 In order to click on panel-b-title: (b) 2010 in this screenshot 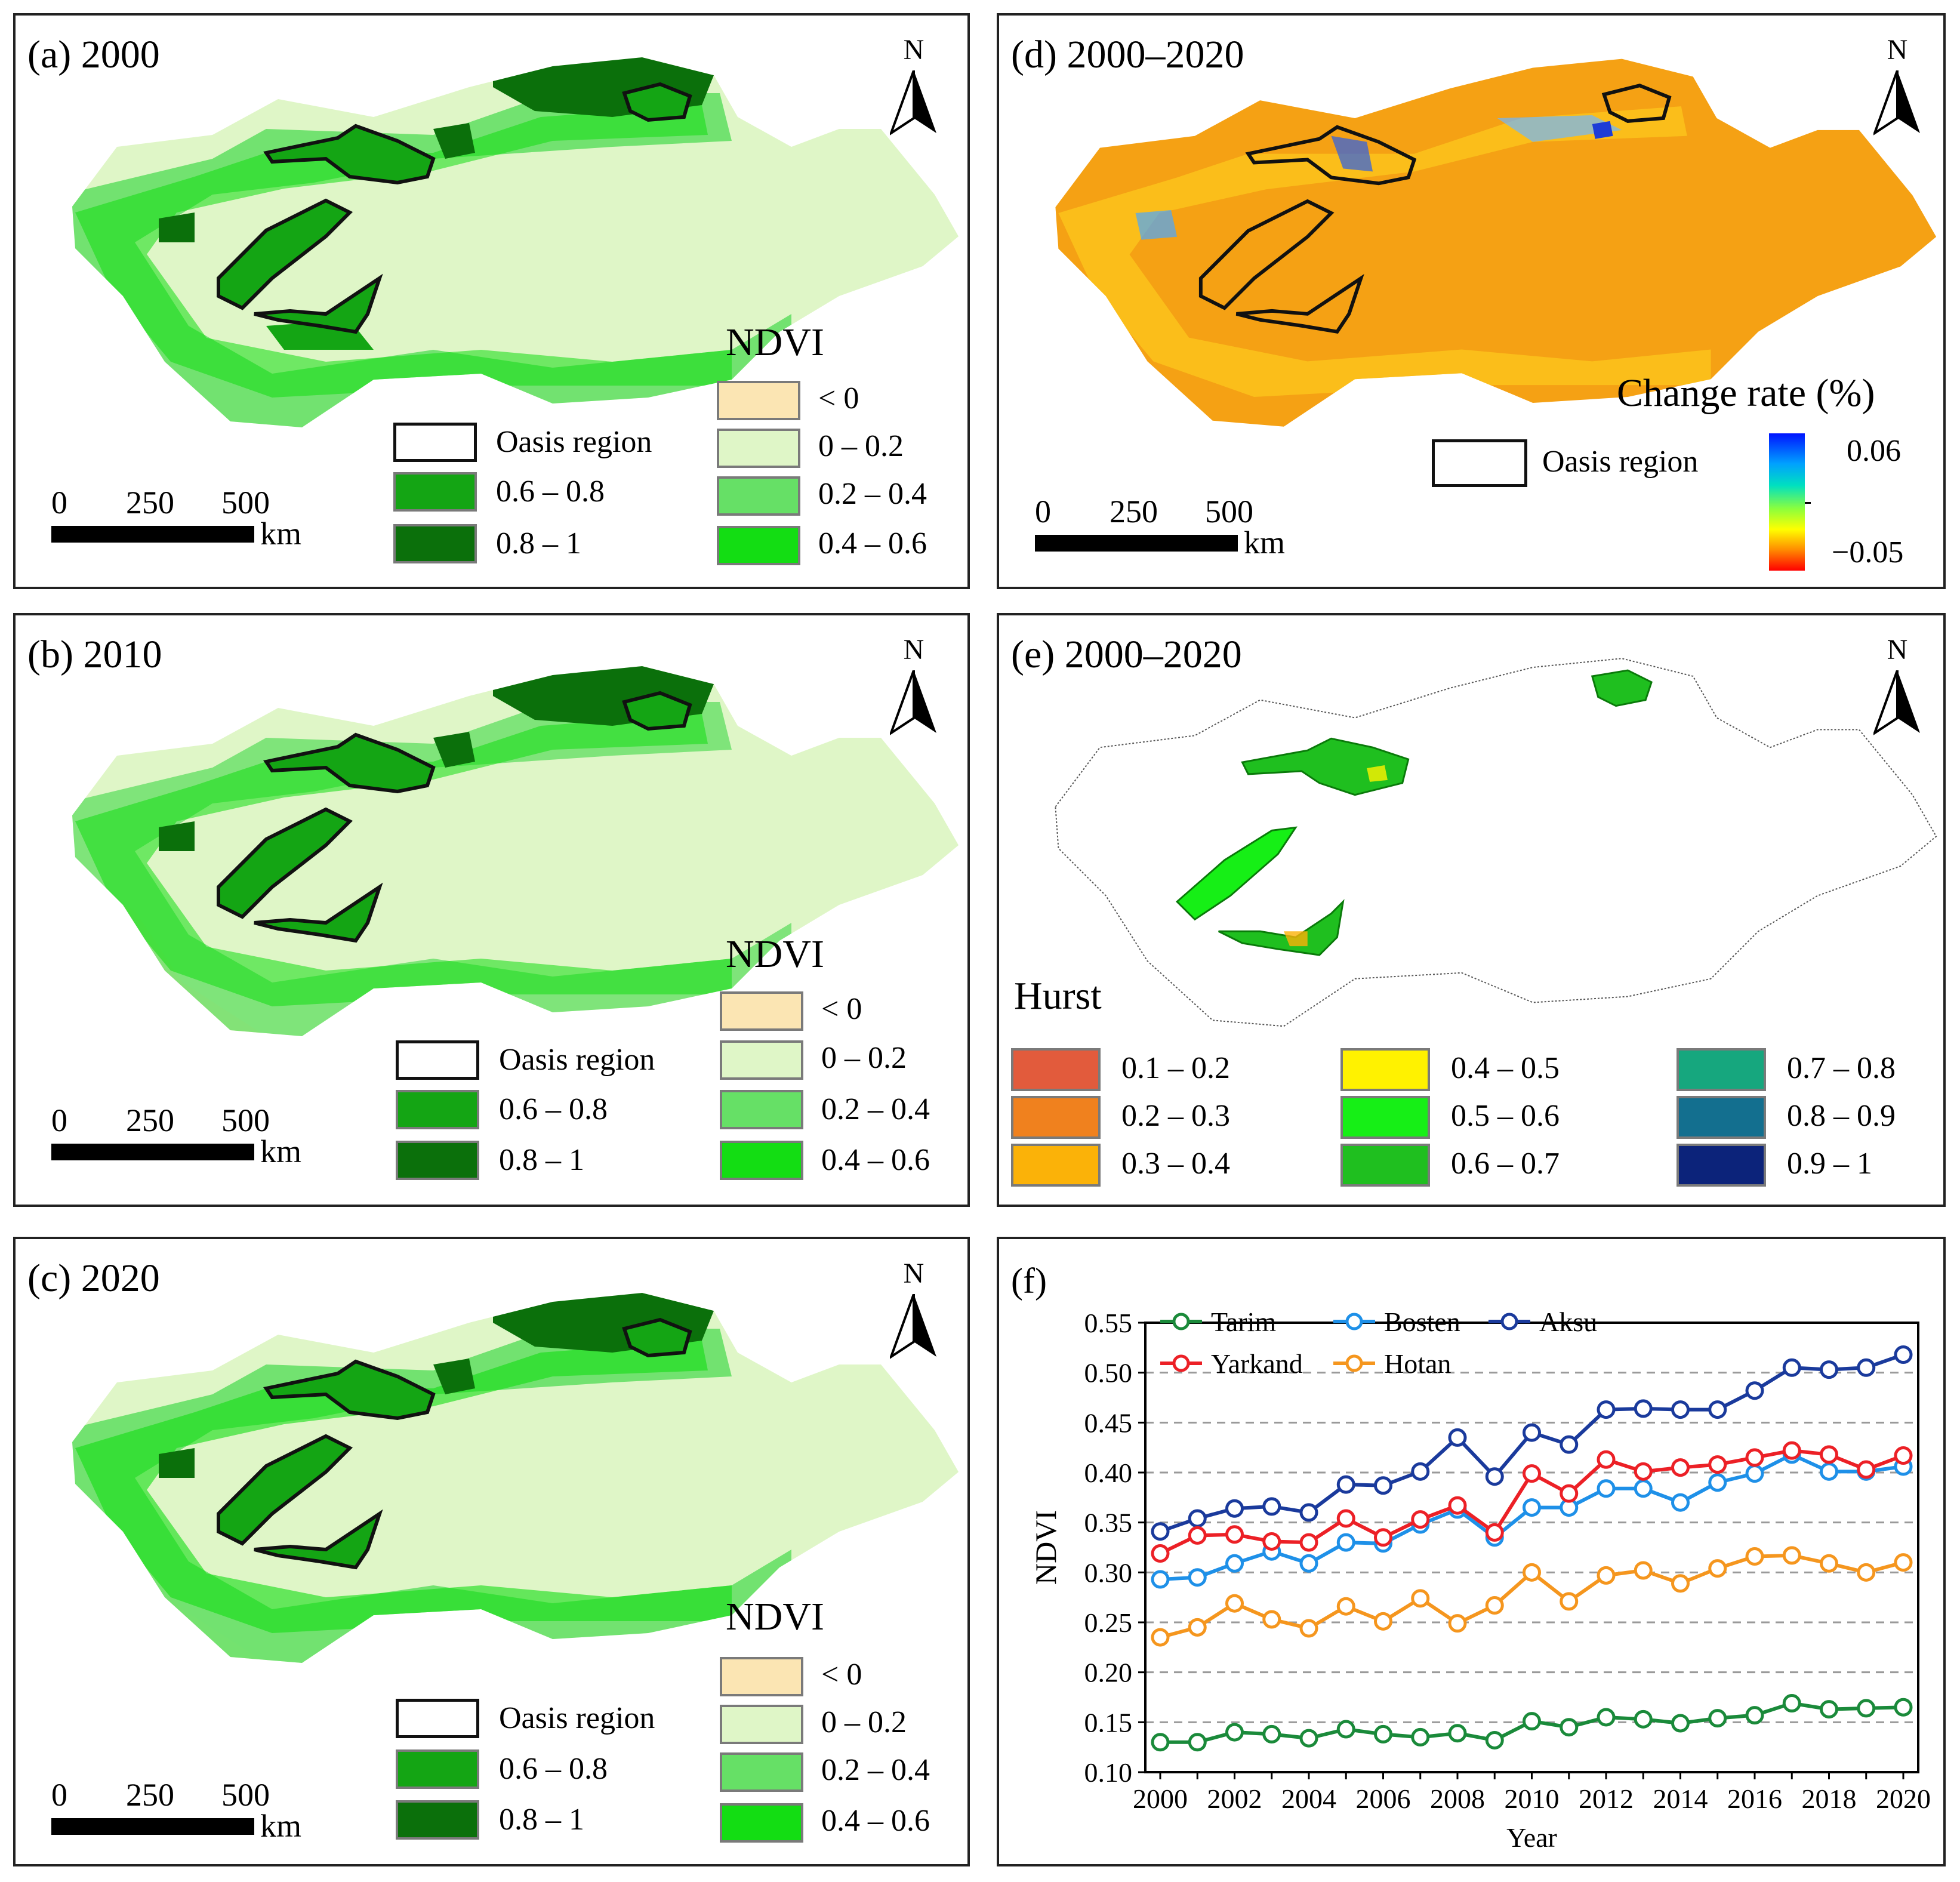, I will do `click(94, 654)`.